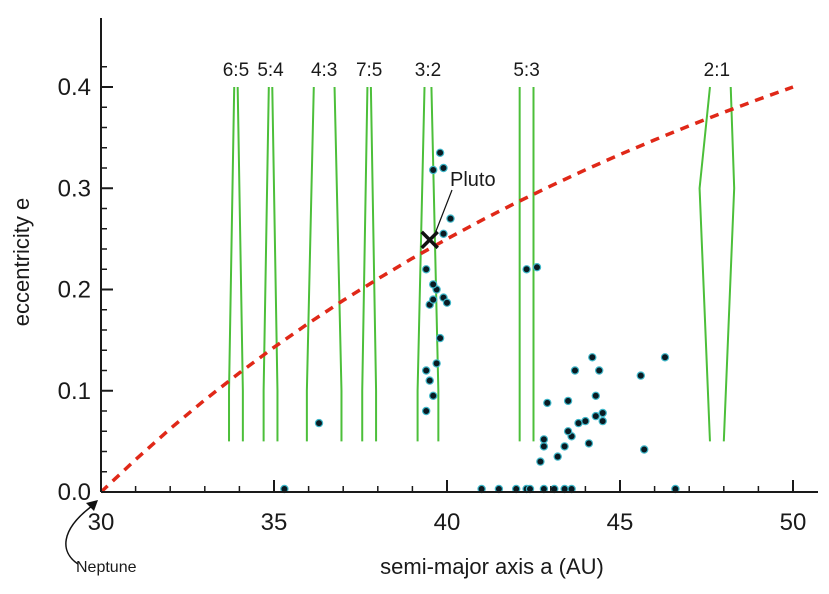  What do you see at coordinates (421, 264) in the screenshot?
I see `resonance-3-2-left-boundary` at bounding box center [421, 264].